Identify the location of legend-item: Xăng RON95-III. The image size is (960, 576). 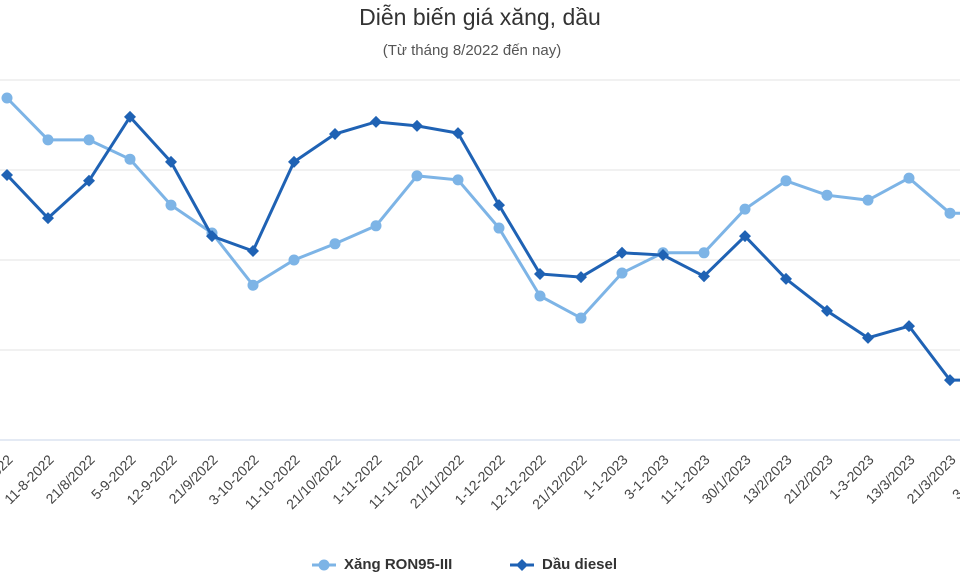
(382, 564).